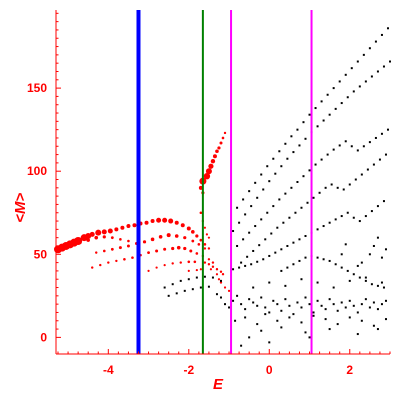 The width and height of the screenshot is (400, 400). I want to click on y-tick-label: 50, so click(41, 254).